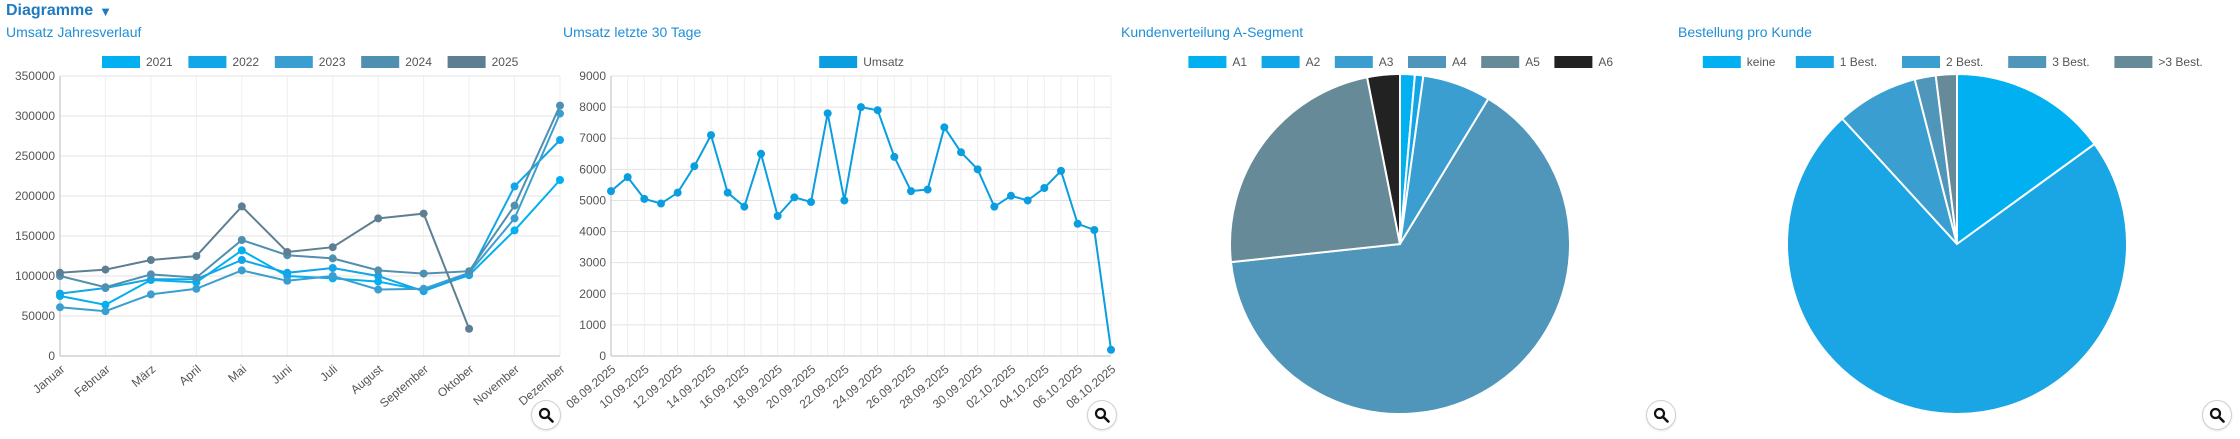 This screenshot has width=2240, height=439. I want to click on y-tick-label: 250000, so click(35, 156).